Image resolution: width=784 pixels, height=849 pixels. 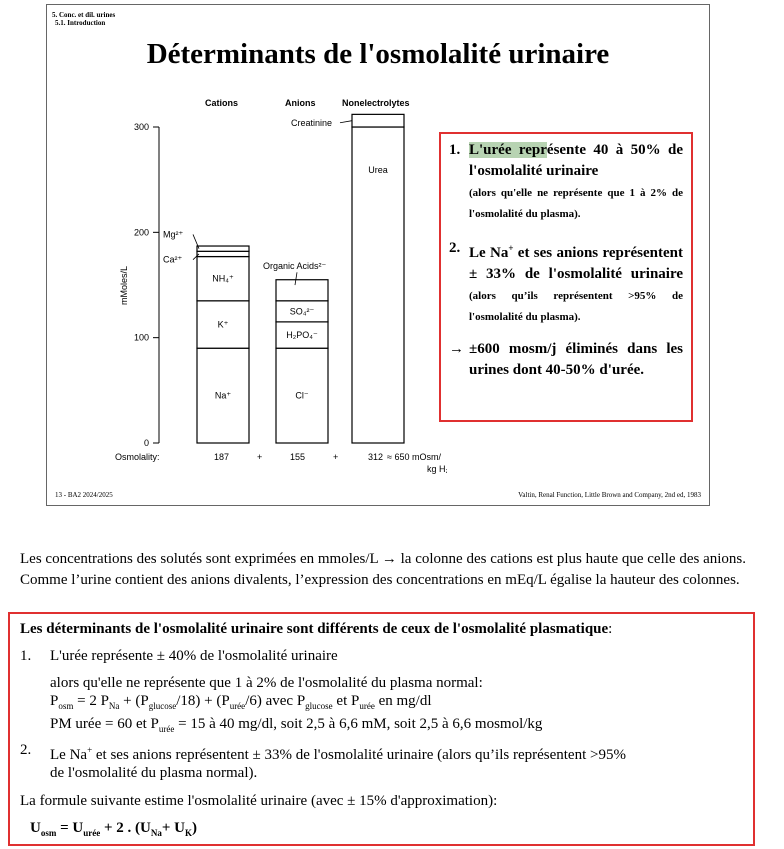 I want to click on total-osmolality: ≈ 650 mOsm/, so click(x=414, y=457).